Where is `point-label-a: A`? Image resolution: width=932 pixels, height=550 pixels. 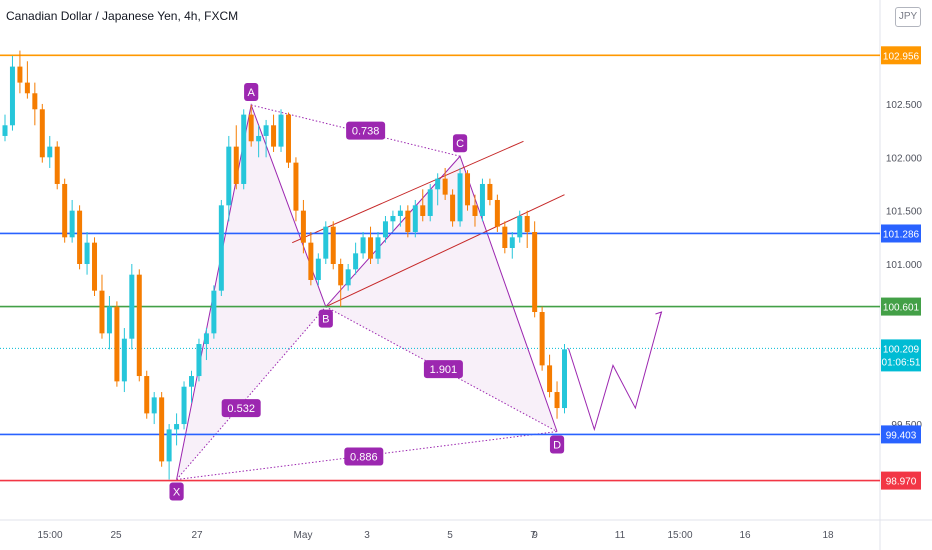
point-label-a: A is located at coordinates (251, 92).